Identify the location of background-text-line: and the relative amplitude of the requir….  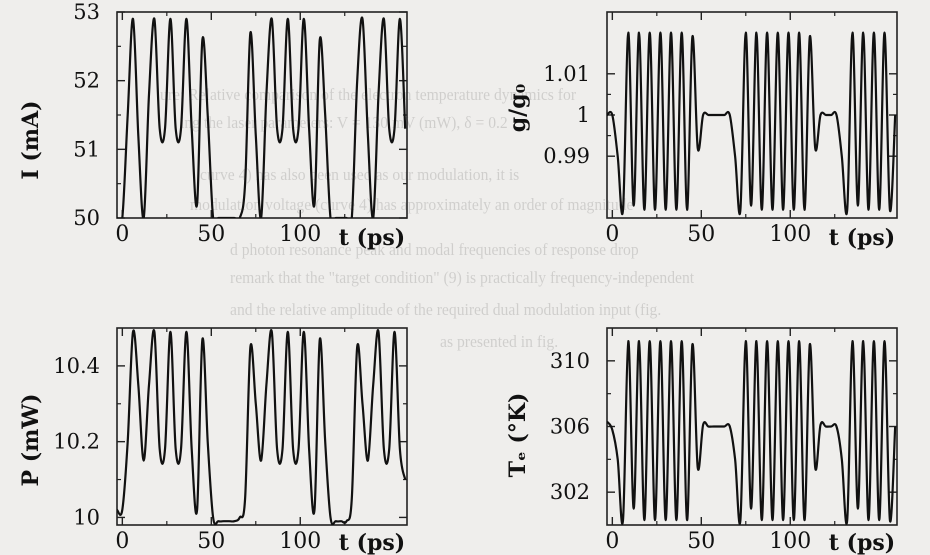
(446, 309).